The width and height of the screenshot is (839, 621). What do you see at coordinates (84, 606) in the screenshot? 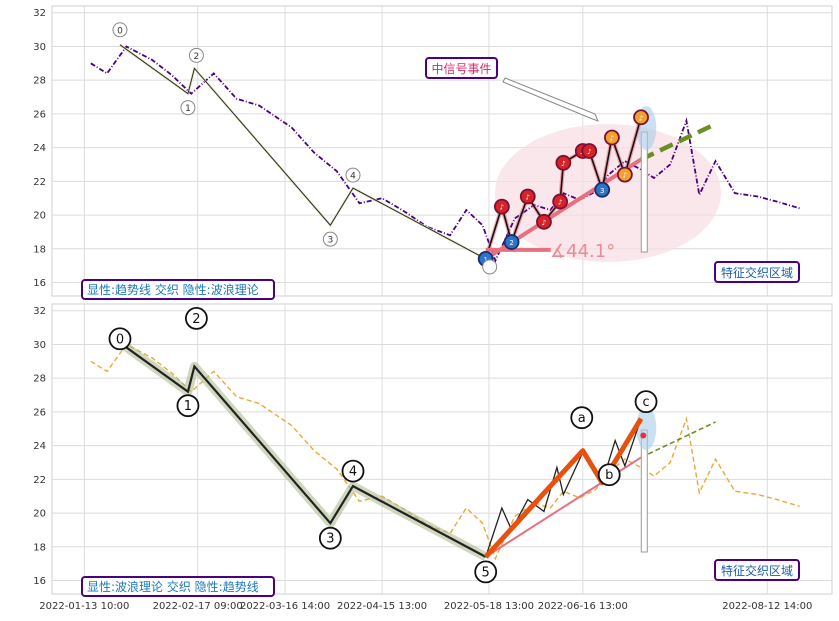
I see `x-tick-label: 2022-01-13 10:00` at bounding box center [84, 606].